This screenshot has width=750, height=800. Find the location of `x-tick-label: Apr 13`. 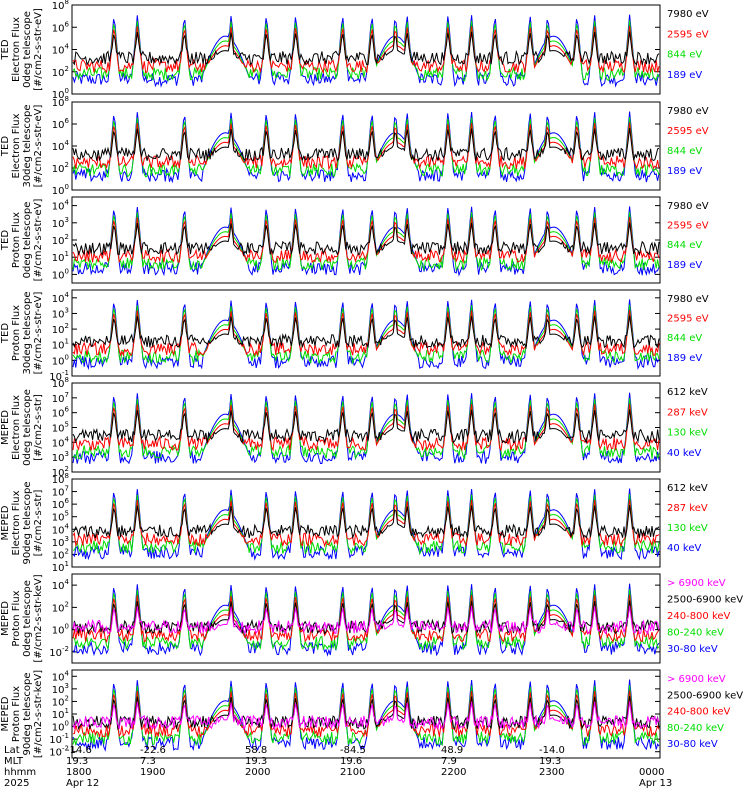

x-tick-label: Apr 13 is located at coordinates (655, 783).